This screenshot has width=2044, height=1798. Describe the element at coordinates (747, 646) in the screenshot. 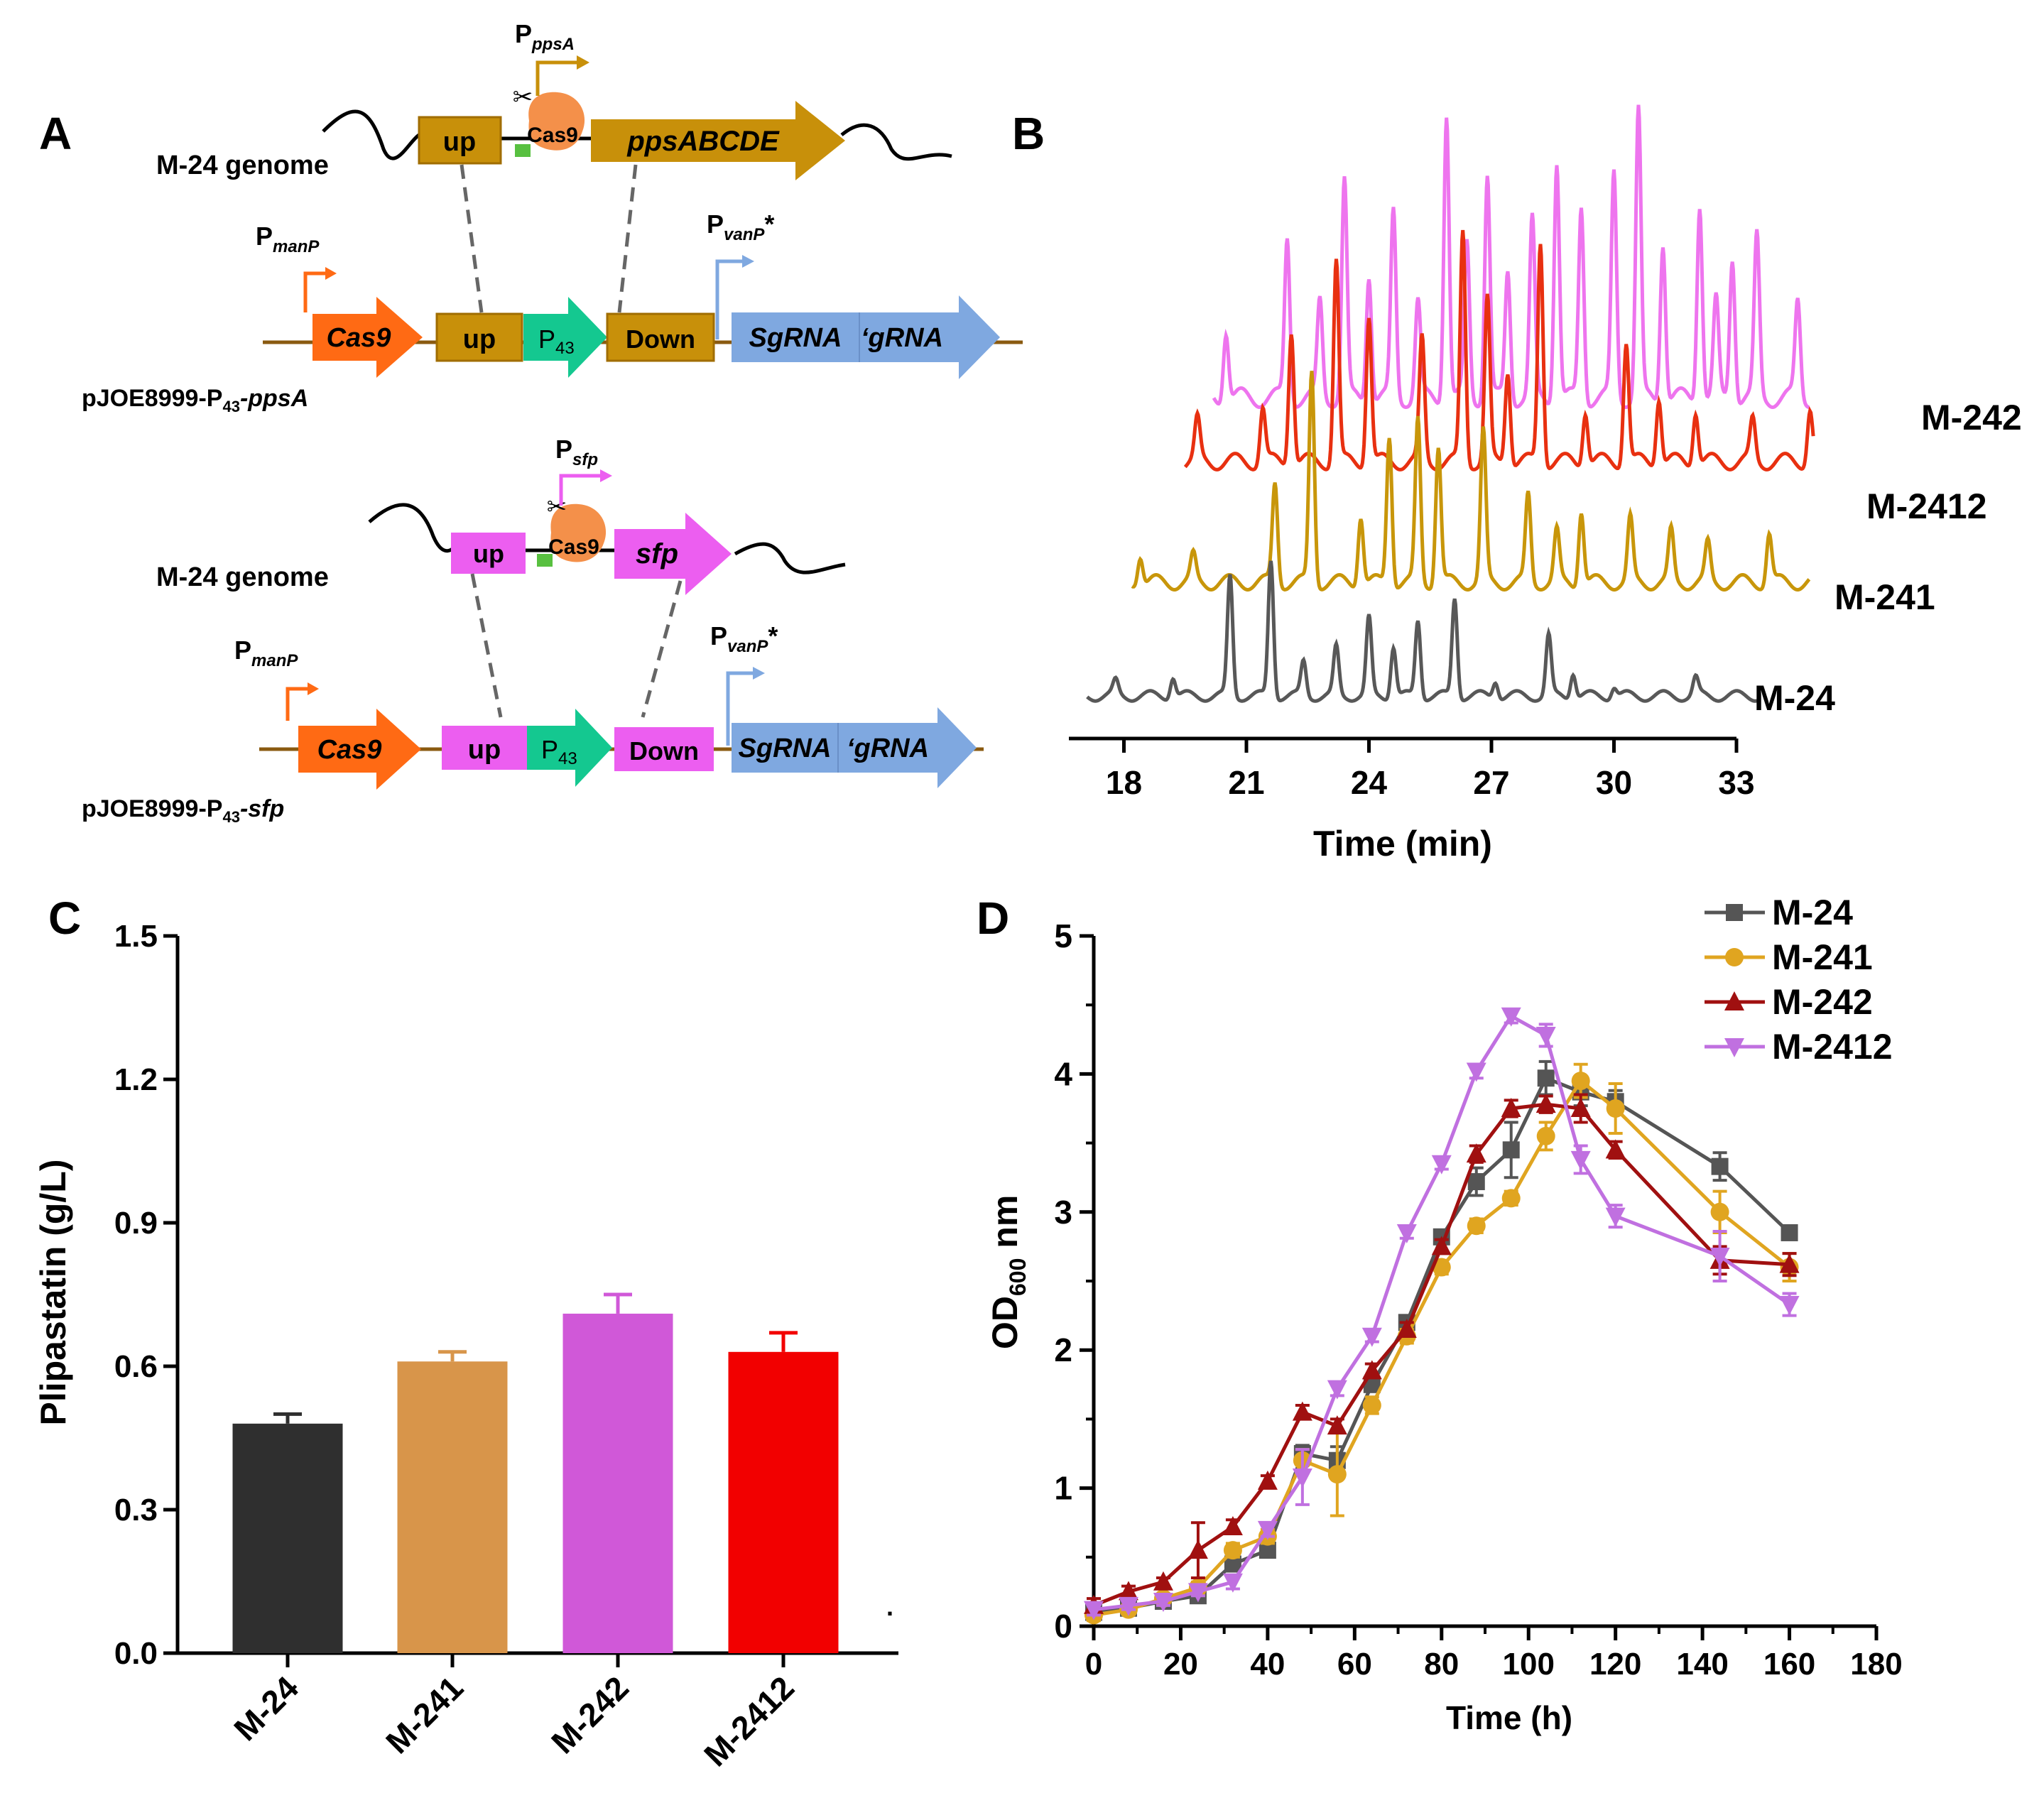

I see `vanp-sub: vanP` at that location.